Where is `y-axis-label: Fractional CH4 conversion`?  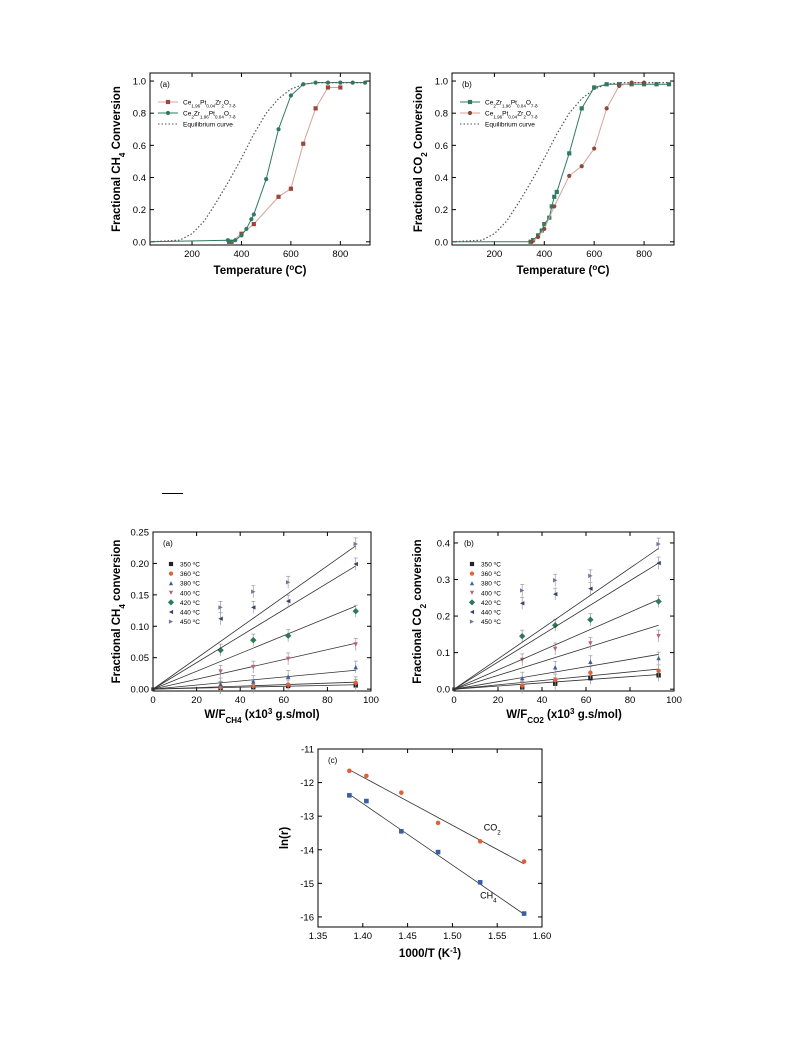 y-axis-label: Fractional CH4 conversion is located at coordinates (119, 612).